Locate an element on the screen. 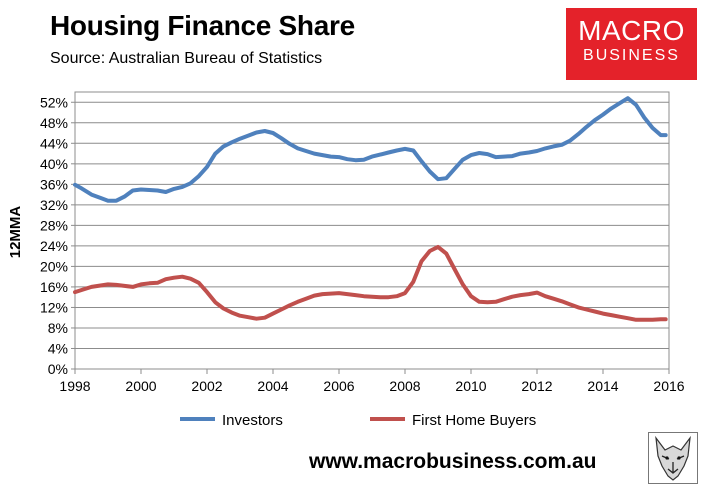 The image size is (705, 490). x-tick-label: 2006 is located at coordinates (338, 386).